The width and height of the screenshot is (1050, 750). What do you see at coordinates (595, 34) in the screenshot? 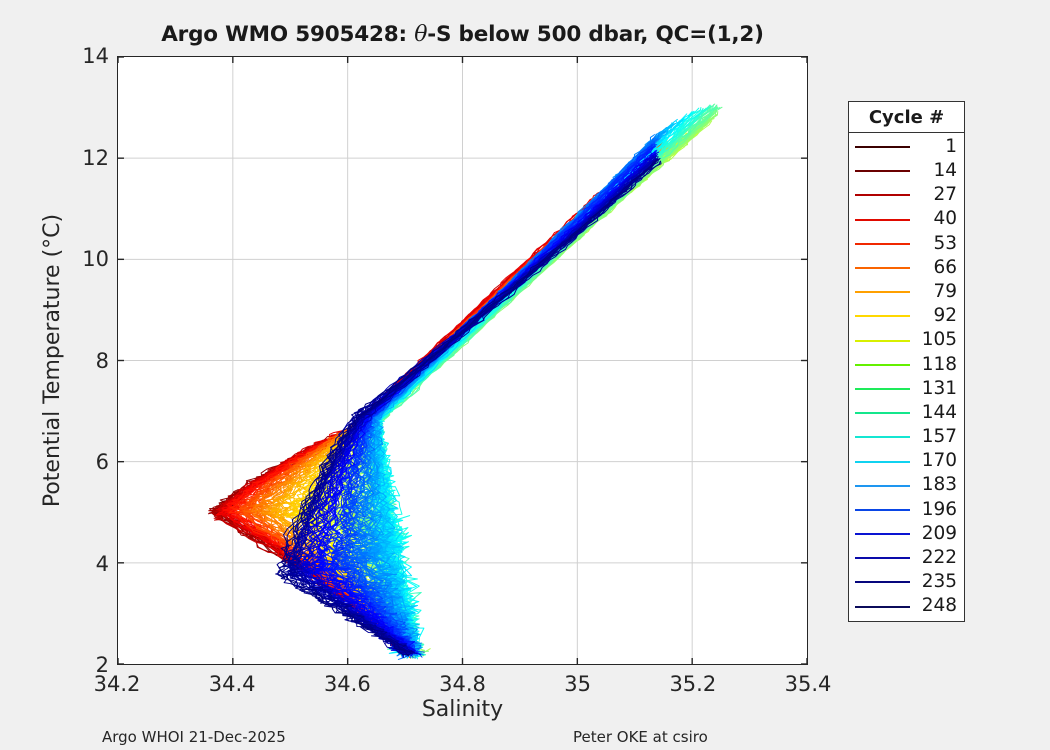
I see `title-suffix: -S below 500 dbar, QC=(1,2)` at bounding box center [595, 34].